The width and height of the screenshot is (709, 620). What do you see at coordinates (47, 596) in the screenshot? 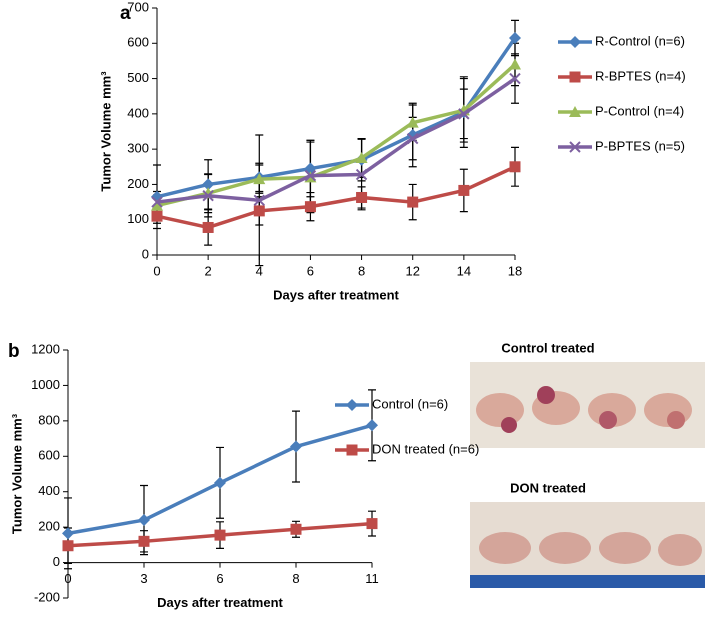
I see `y-tick-label: -200` at bounding box center [47, 596].